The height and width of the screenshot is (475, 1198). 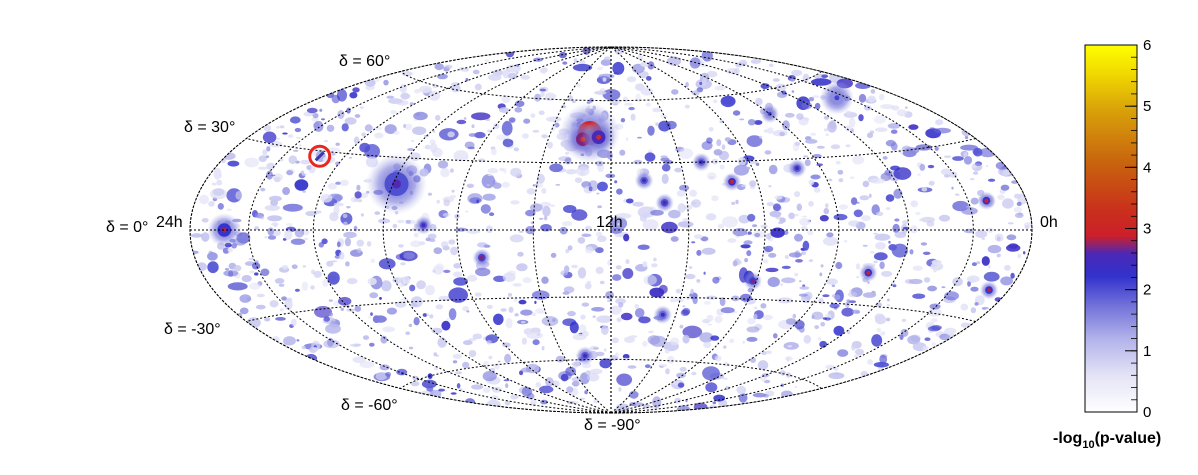 I want to click on source-marker-layer, so click(x=320, y=156).